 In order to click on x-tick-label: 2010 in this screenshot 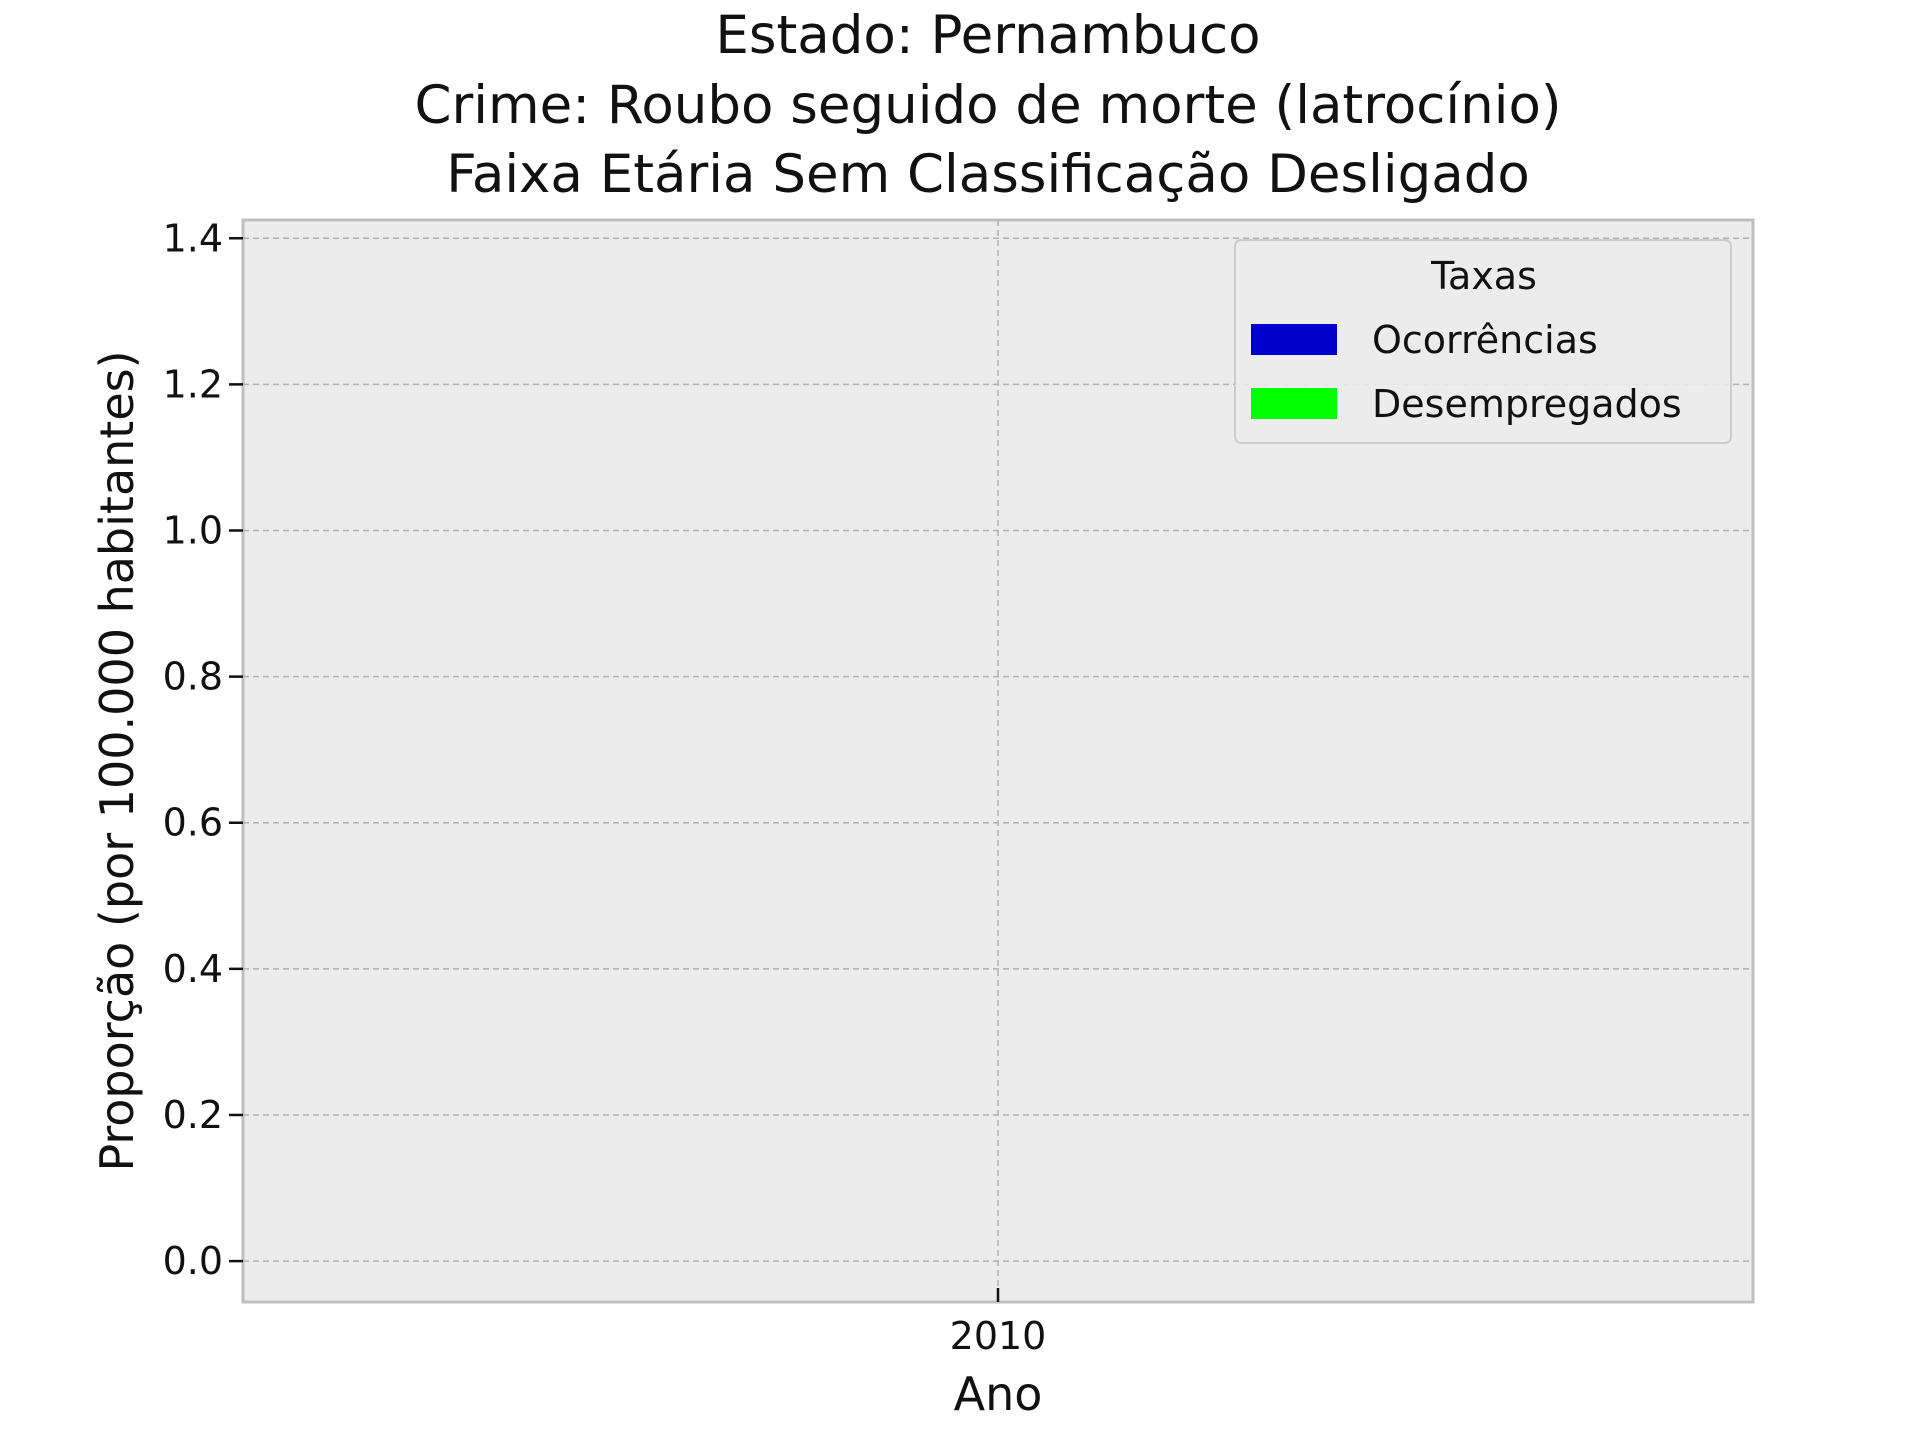, I will do `click(998, 1336)`.